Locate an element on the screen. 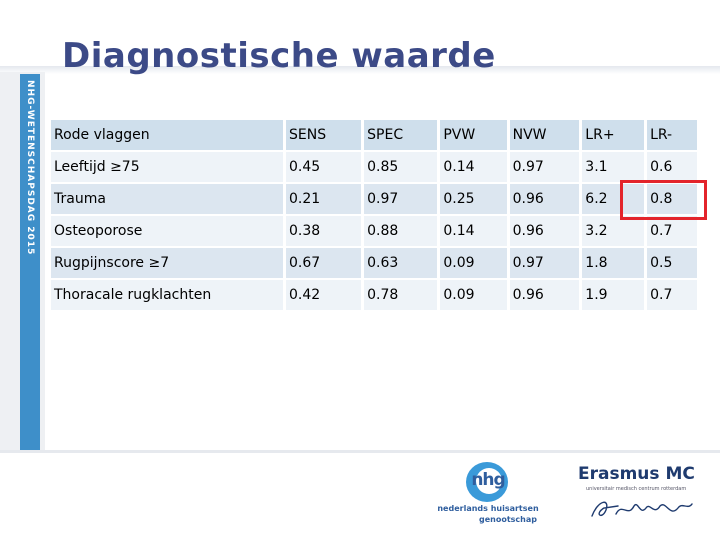 This screenshot has width=720, height=540. table-cell: 1.8 is located at coordinates (613, 263).